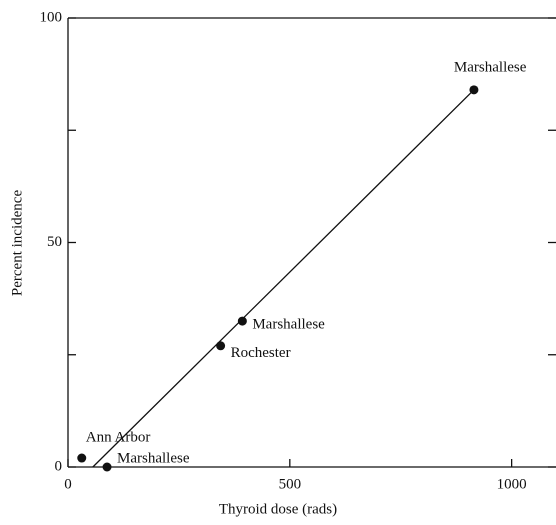  What do you see at coordinates (68, 484) in the screenshot?
I see `x-tick-label: 0` at bounding box center [68, 484].